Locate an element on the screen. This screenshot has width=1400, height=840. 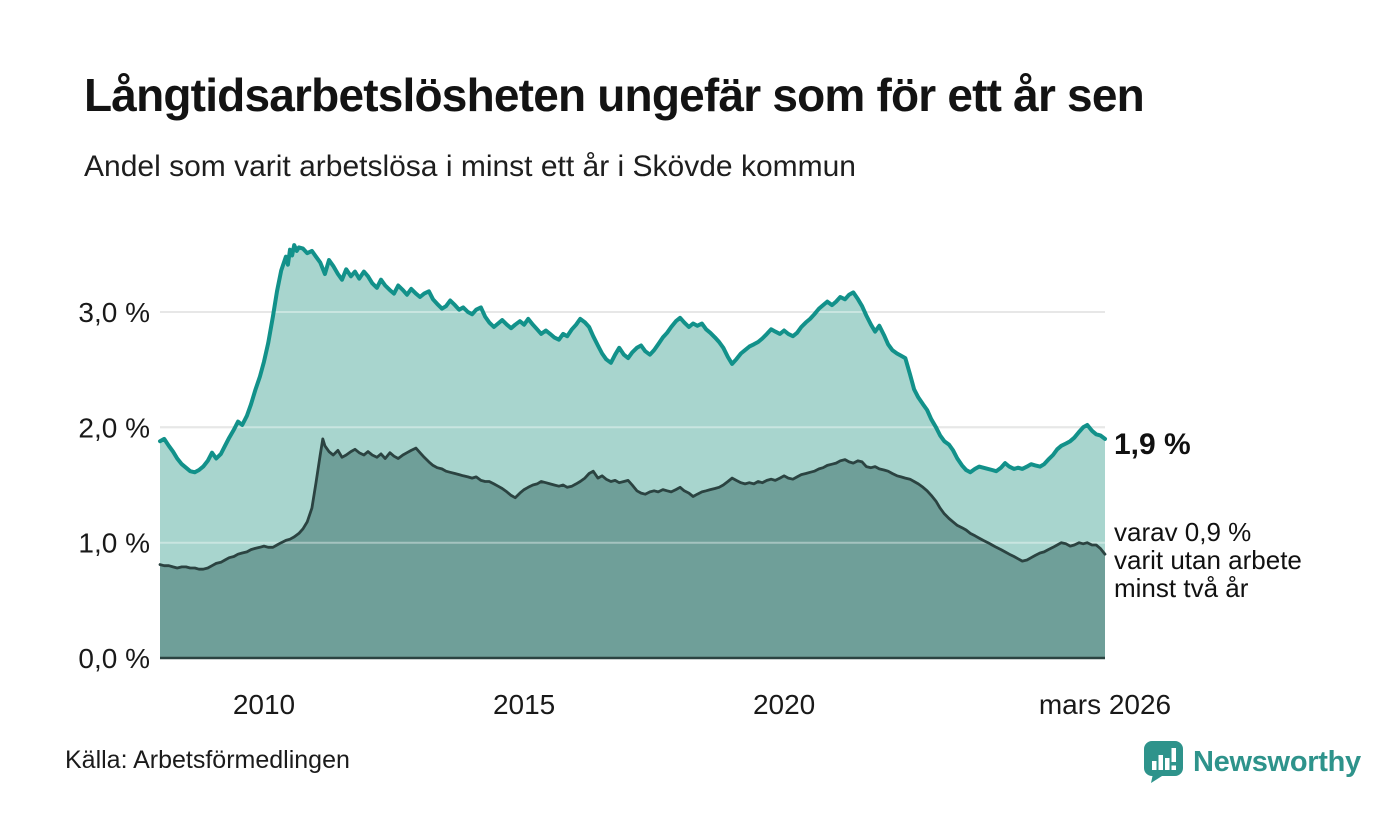
y-tick-label: 2,0 % is located at coordinates (114, 427).